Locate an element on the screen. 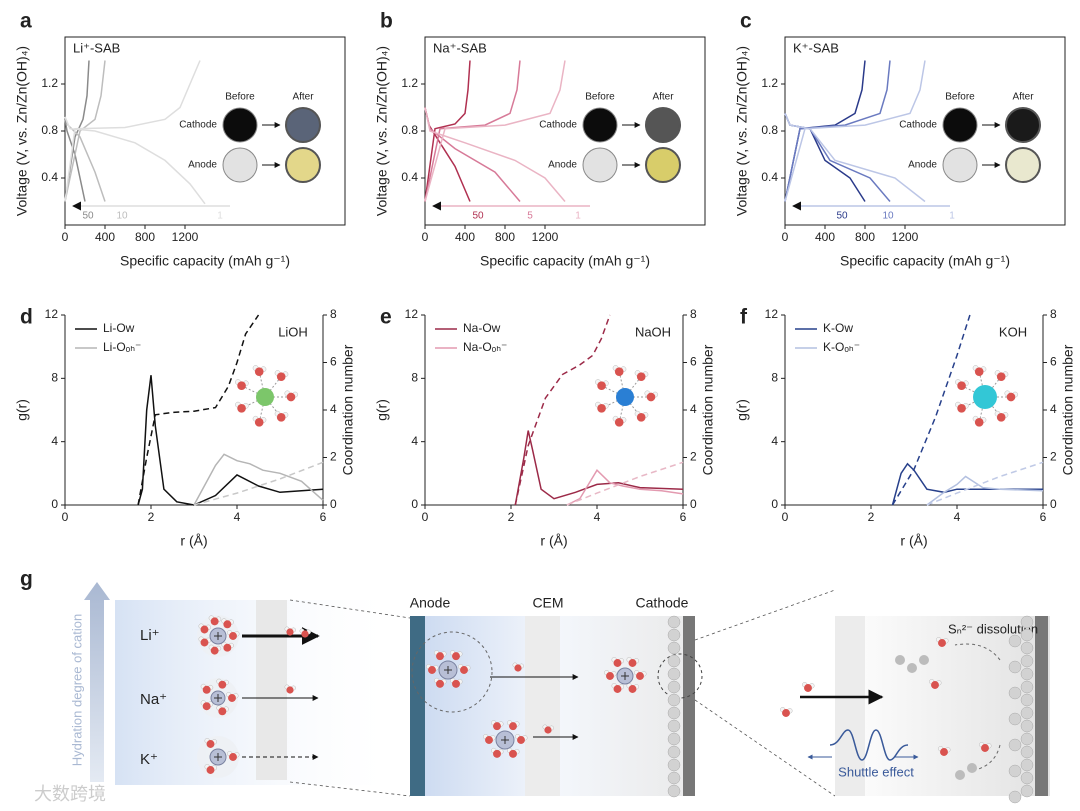  zoom-circle is located at coordinates (680, 676).